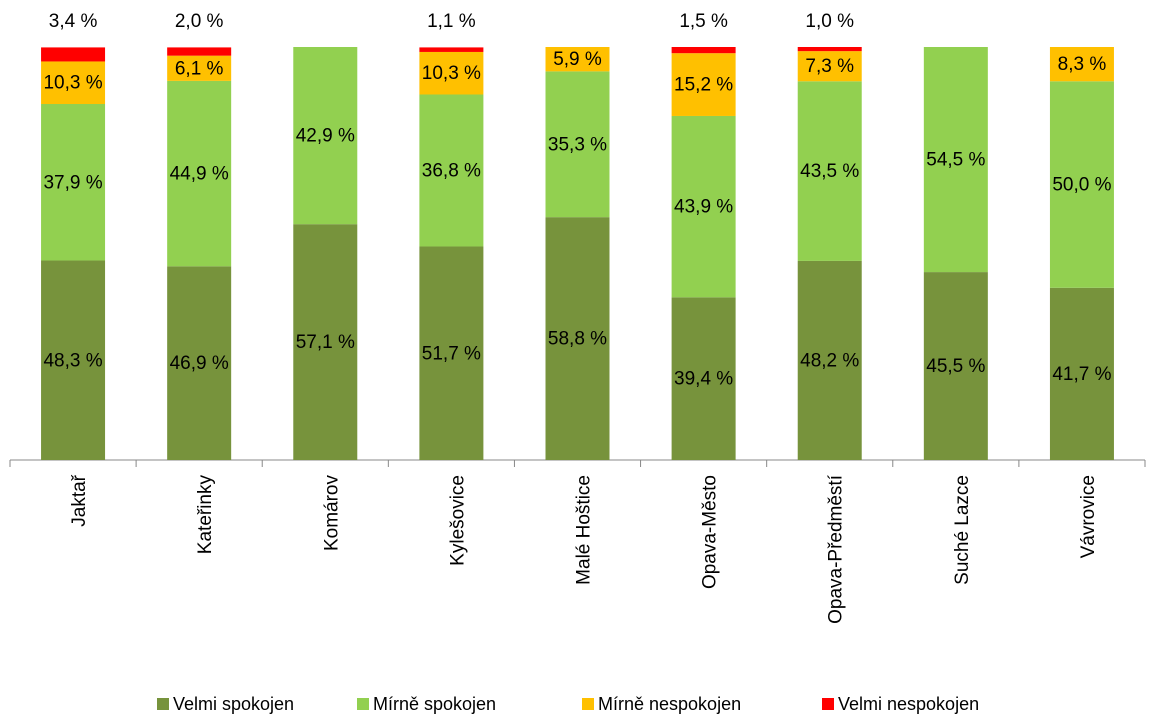 This screenshot has width=1155, height=718. Describe the element at coordinates (457, 520) in the screenshot. I see `x-tick-label: Kylešovice` at that location.